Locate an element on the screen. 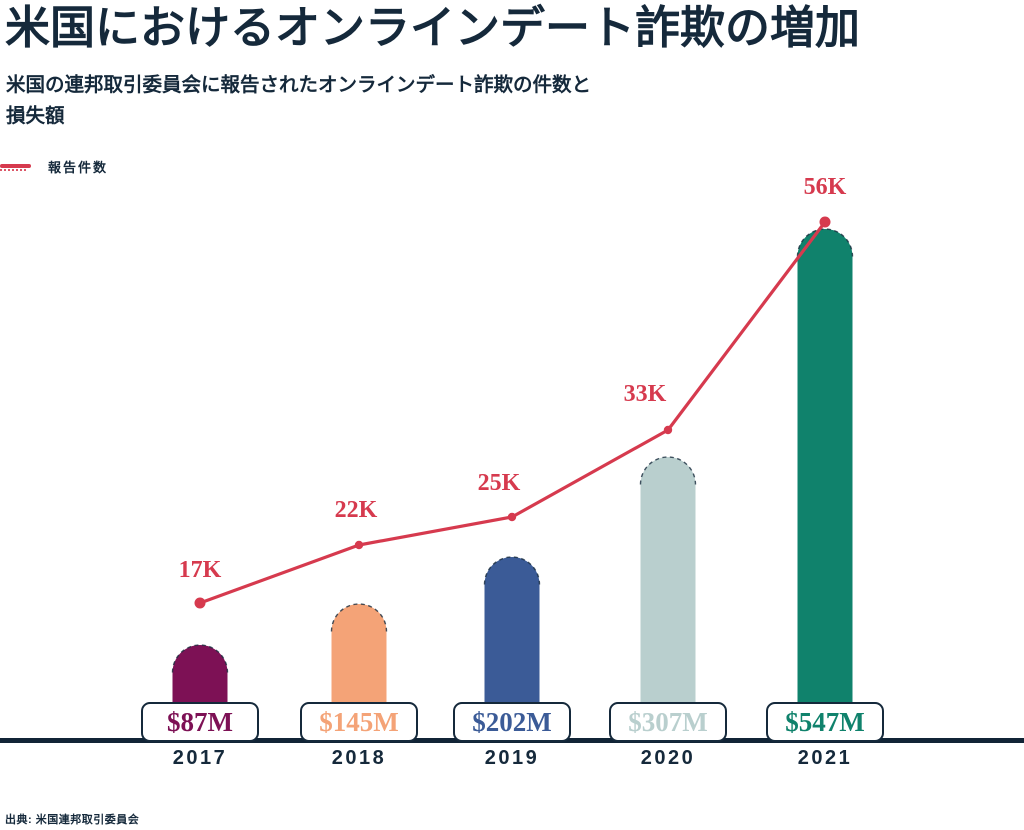  year-label-2020: 2020 is located at coordinates (668, 758).